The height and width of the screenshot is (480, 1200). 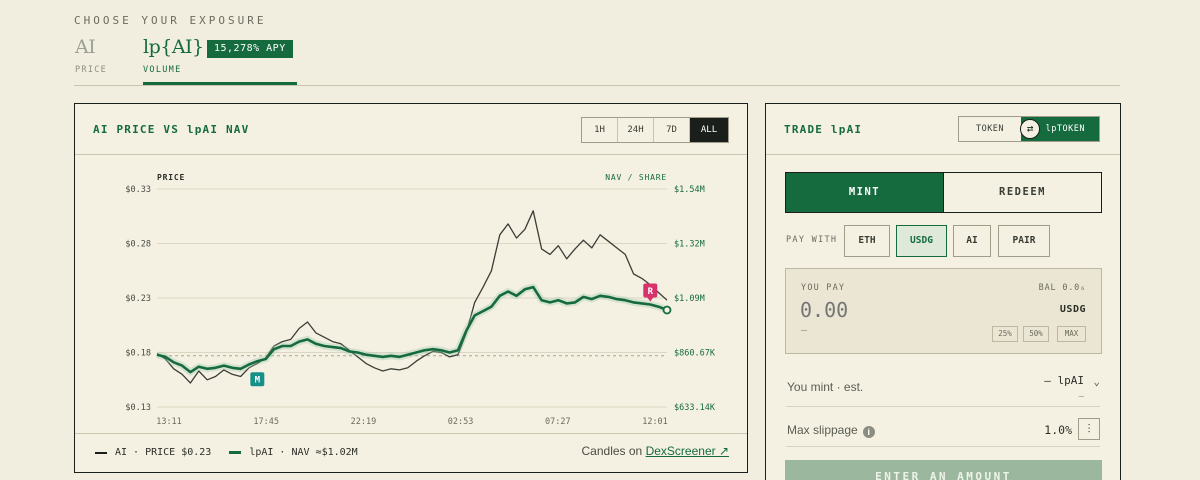 What do you see at coordinates (822, 430) in the screenshot?
I see `slippage-label: Max slippage` at bounding box center [822, 430].